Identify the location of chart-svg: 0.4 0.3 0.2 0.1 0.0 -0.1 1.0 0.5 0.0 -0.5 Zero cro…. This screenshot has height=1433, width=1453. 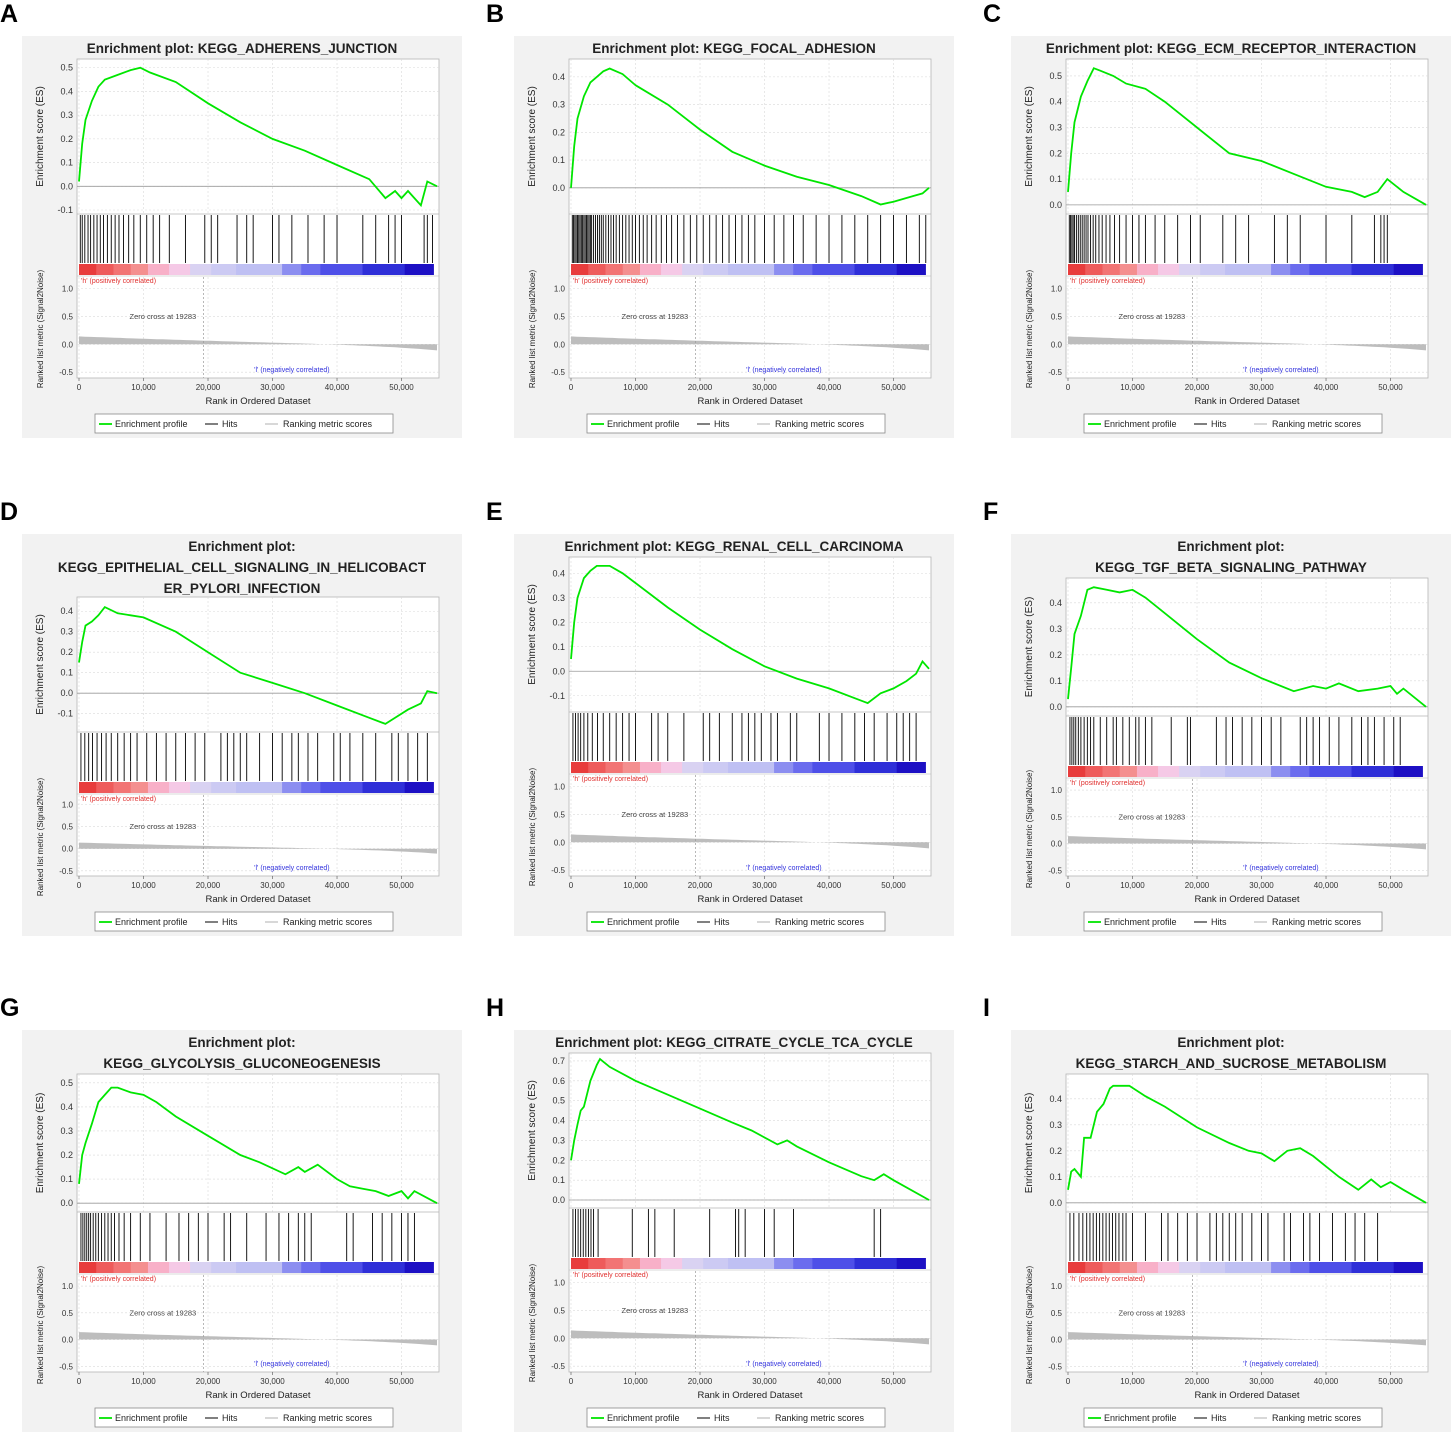
(729, 744).